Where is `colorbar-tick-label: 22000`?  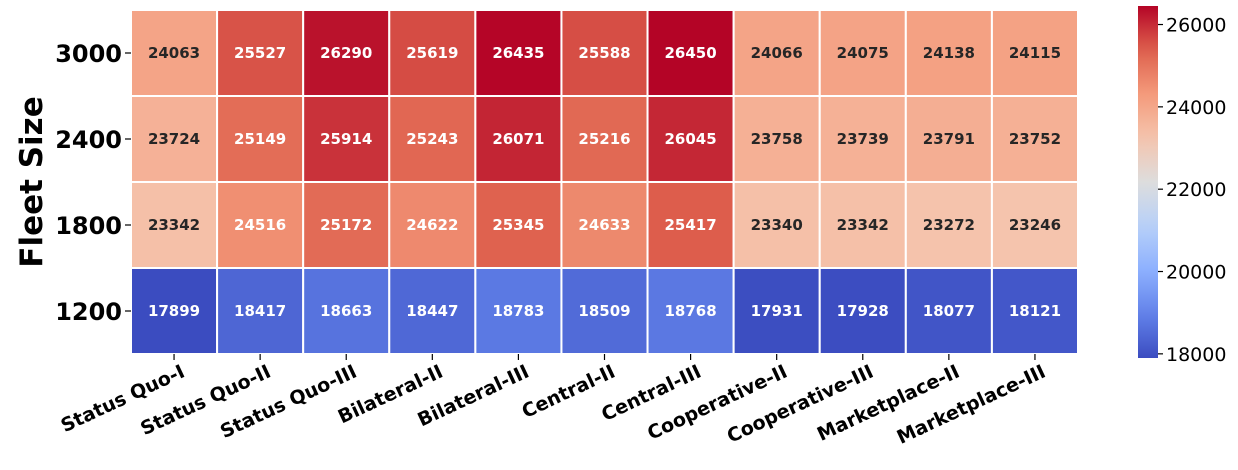
colorbar-tick-label: 22000 is located at coordinates (1196, 190).